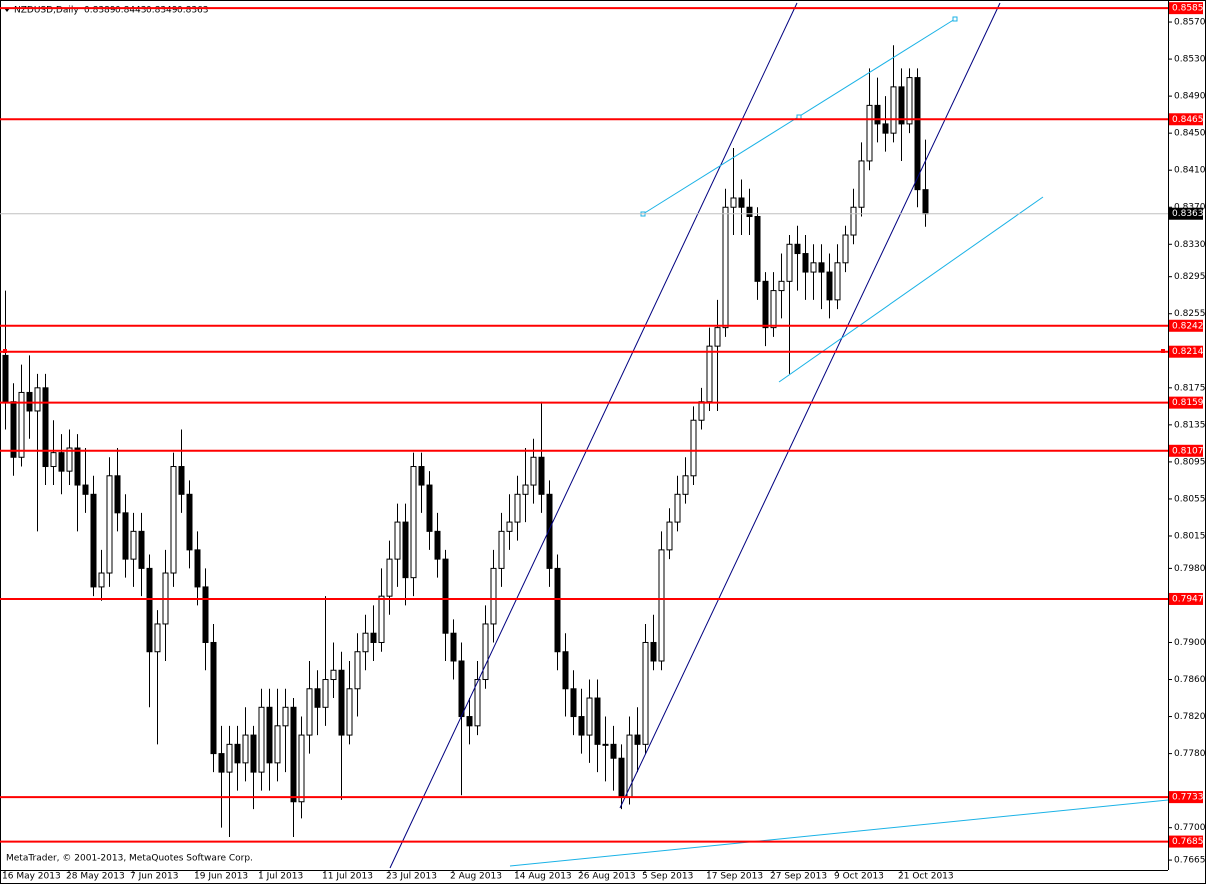 This screenshot has height=884, width=1206. Describe the element at coordinates (100, 11) in the screenshot. I see `ohlc-value: 0.8389` at that location.